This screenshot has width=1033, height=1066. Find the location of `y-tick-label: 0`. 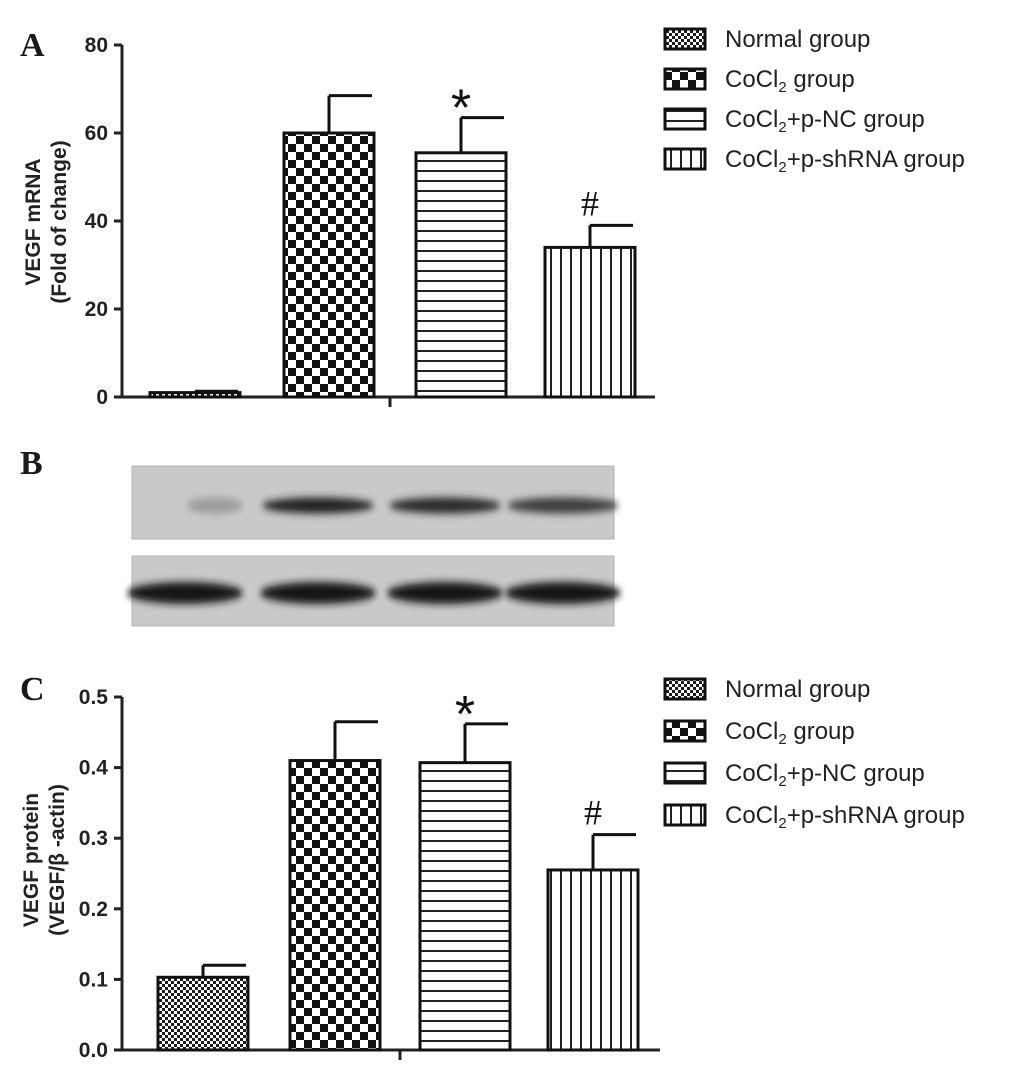

y-tick-label: 0 is located at coordinates (102, 397).